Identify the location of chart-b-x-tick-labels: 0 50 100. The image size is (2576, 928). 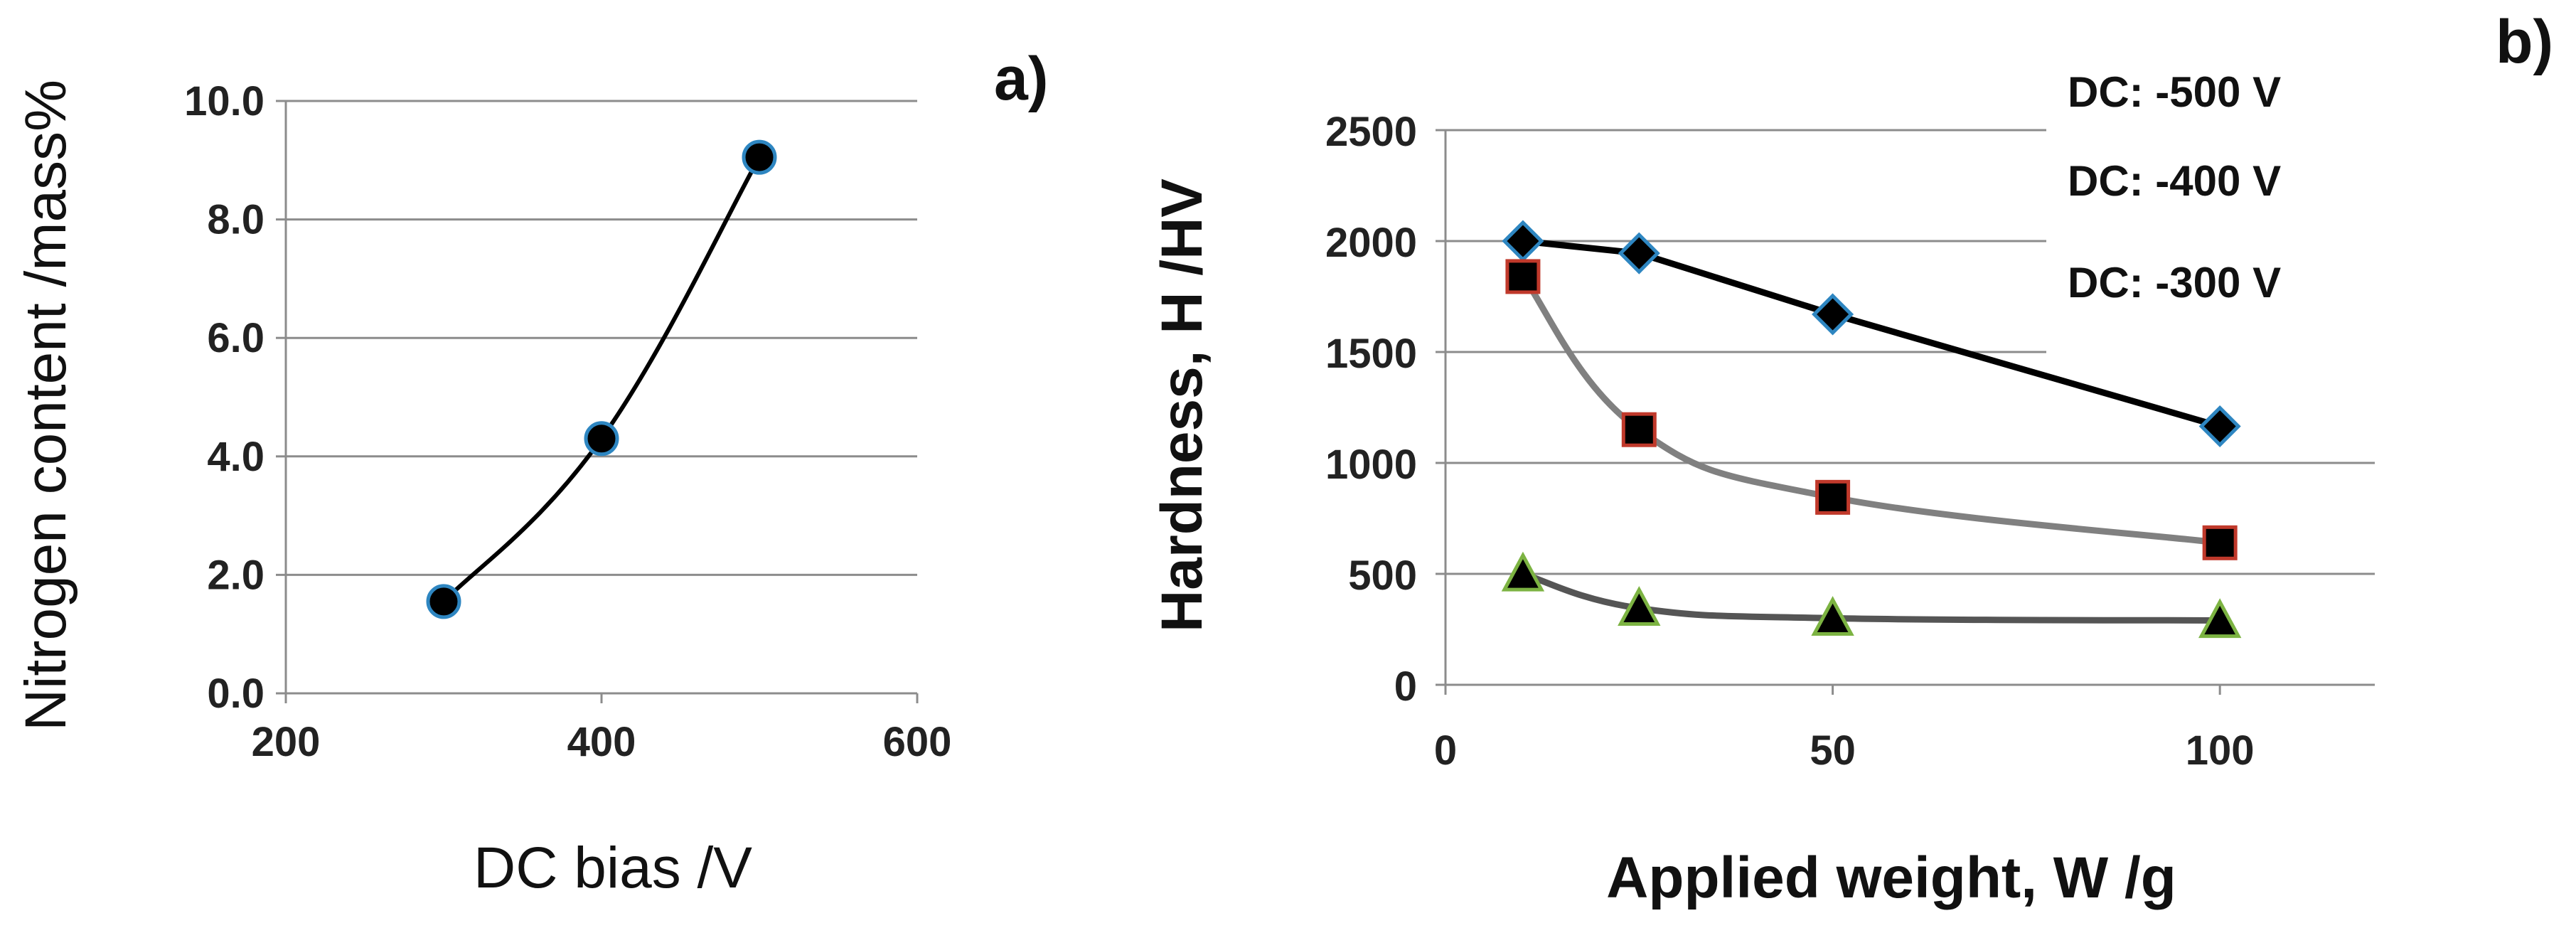
(1845, 750).